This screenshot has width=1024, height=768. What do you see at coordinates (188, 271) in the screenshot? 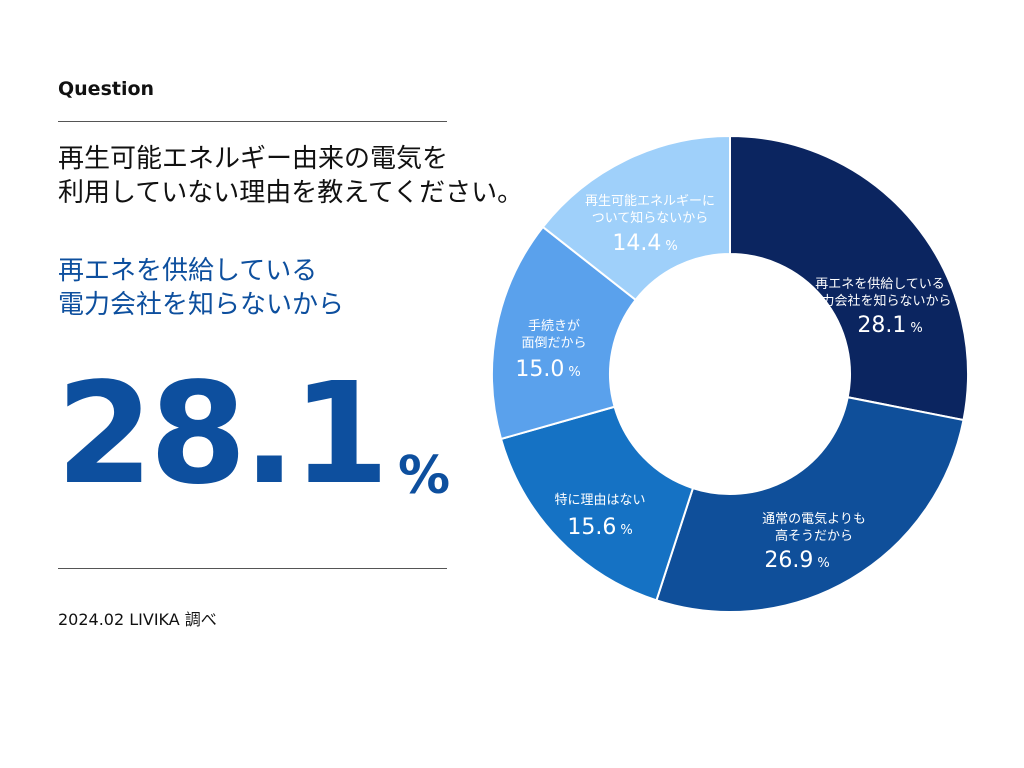
I see `answer-line-1: 再エネを供給している` at bounding box center [188, 271].